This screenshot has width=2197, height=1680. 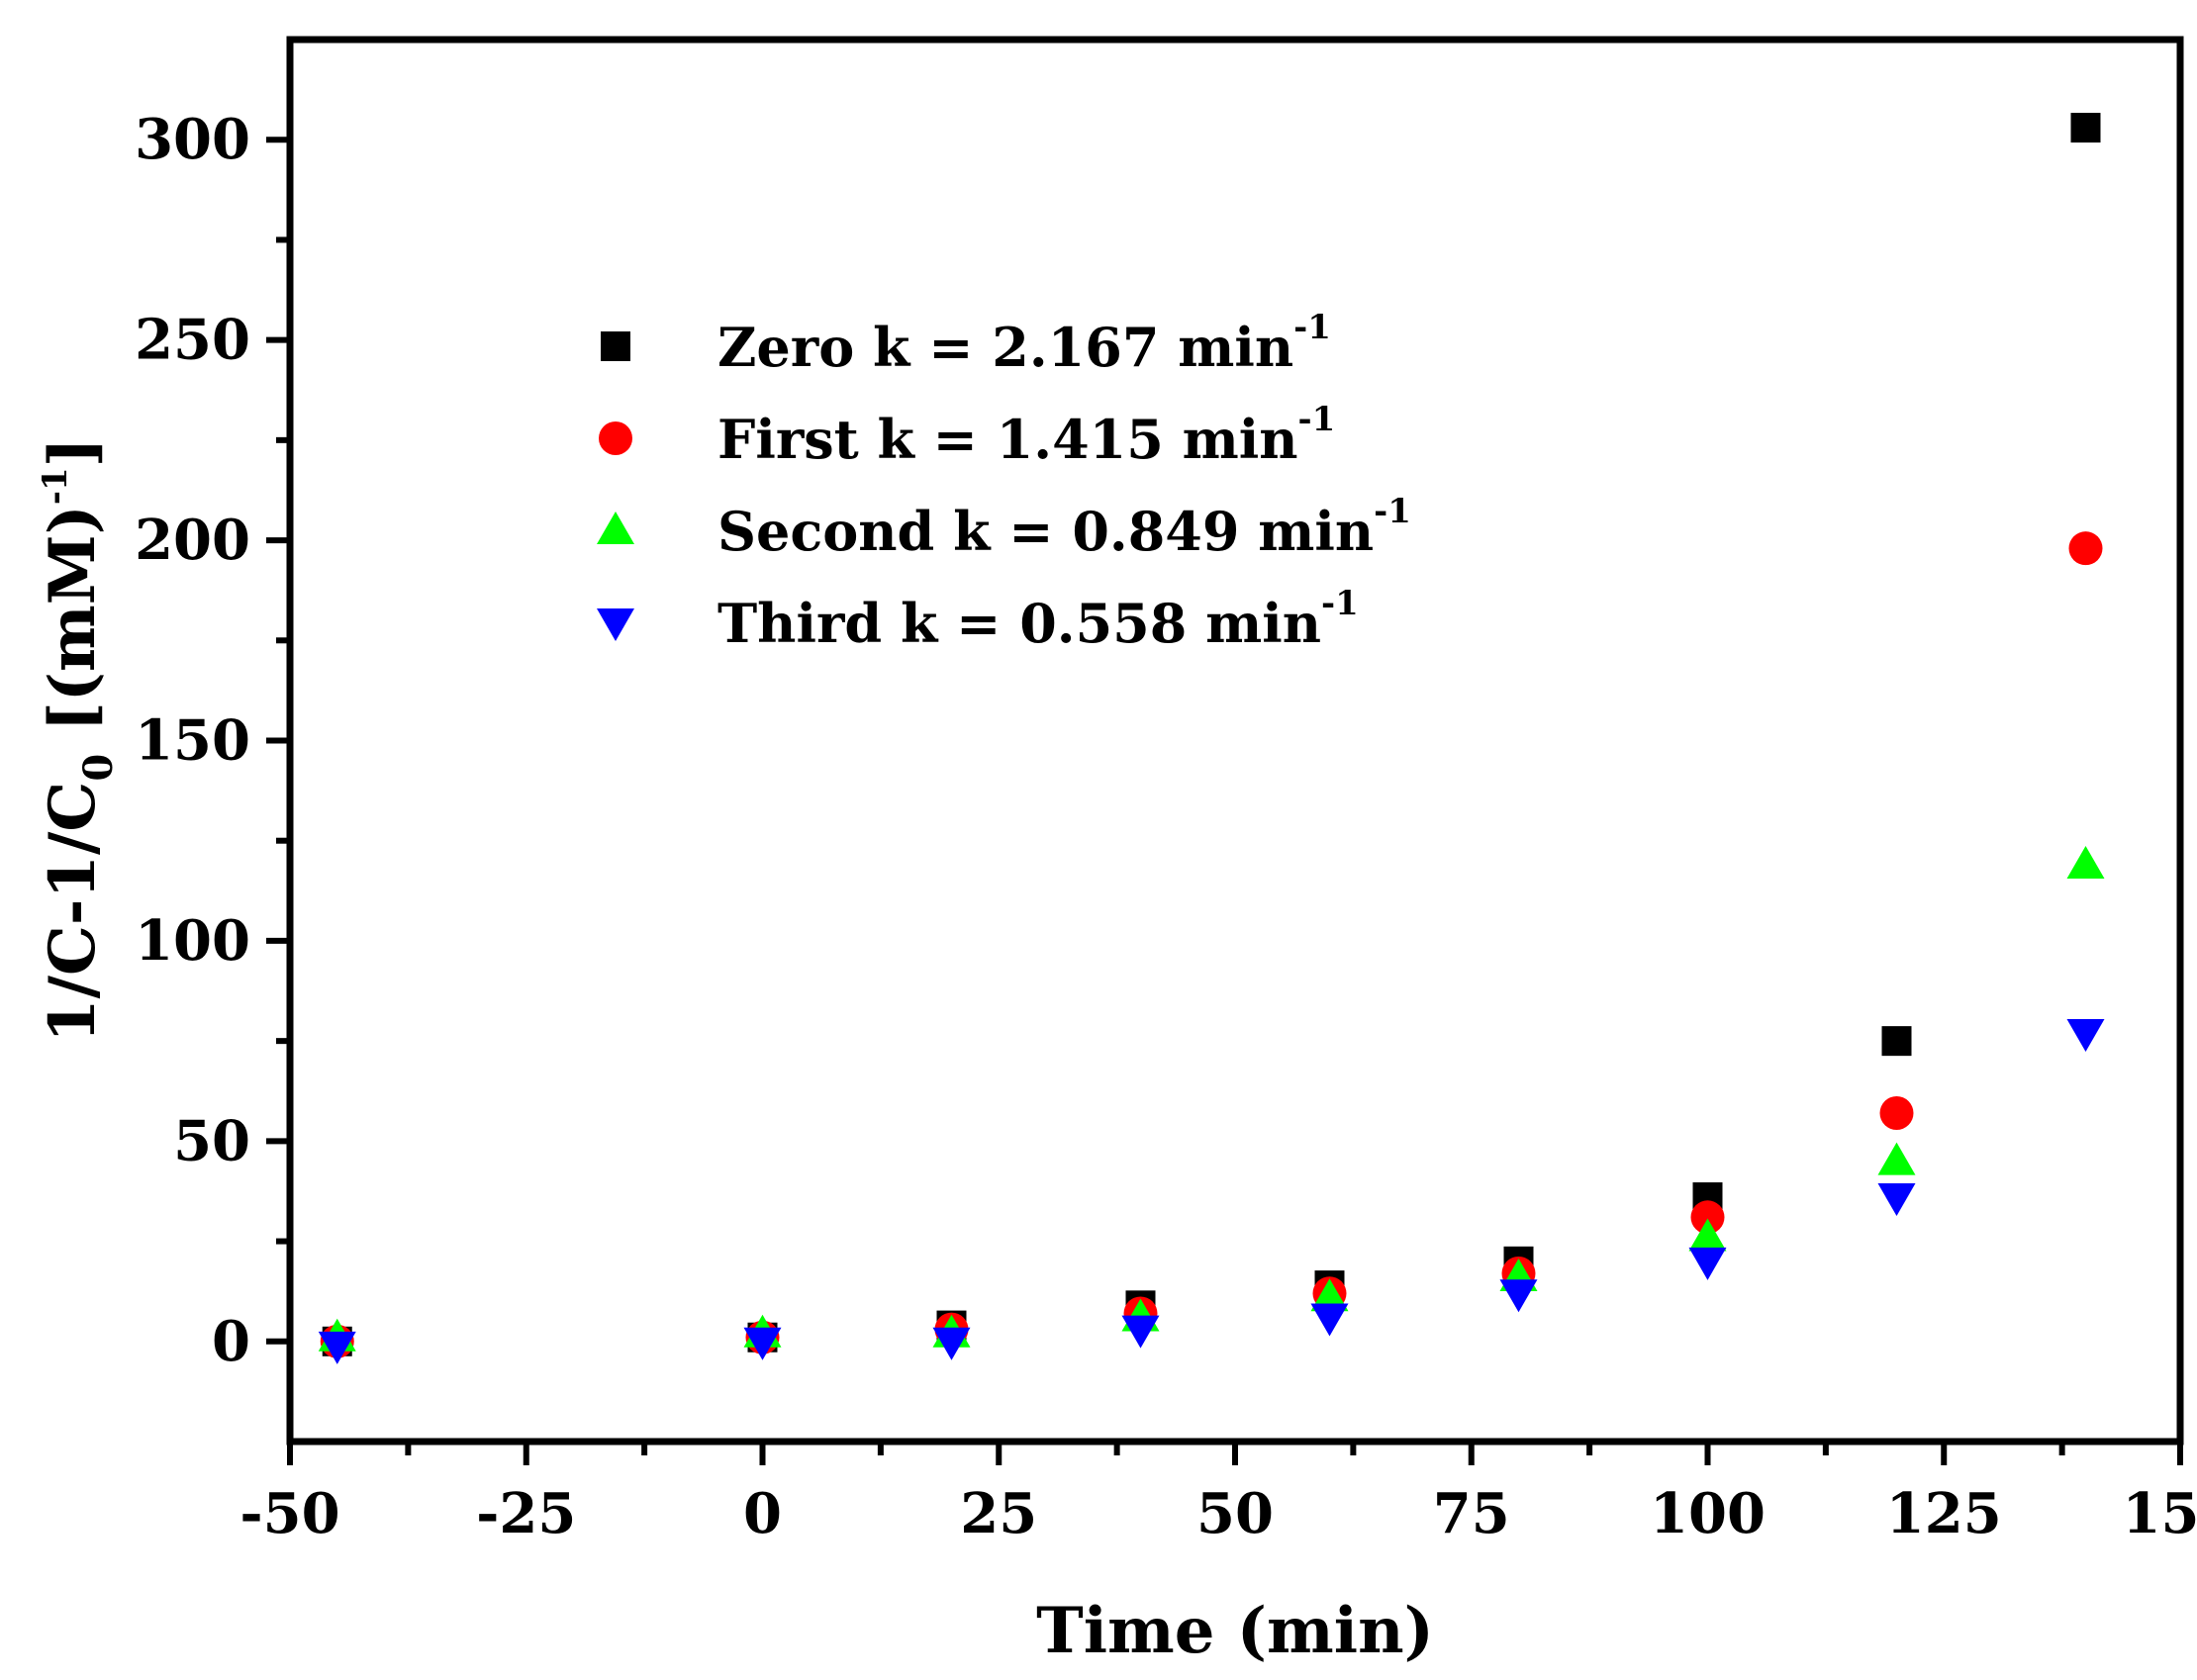 What do you see at coordinates (289, 1513) in the screenshot?
I see `x-tick-label: -50` at bounding box center [289, 1513].